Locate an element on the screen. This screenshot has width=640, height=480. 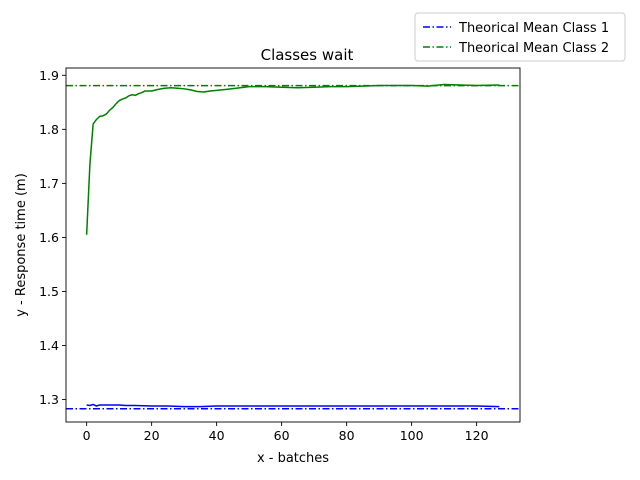
legend-label-class-2: Theorical Mean Class 2 is located at coordinates (533, 48).